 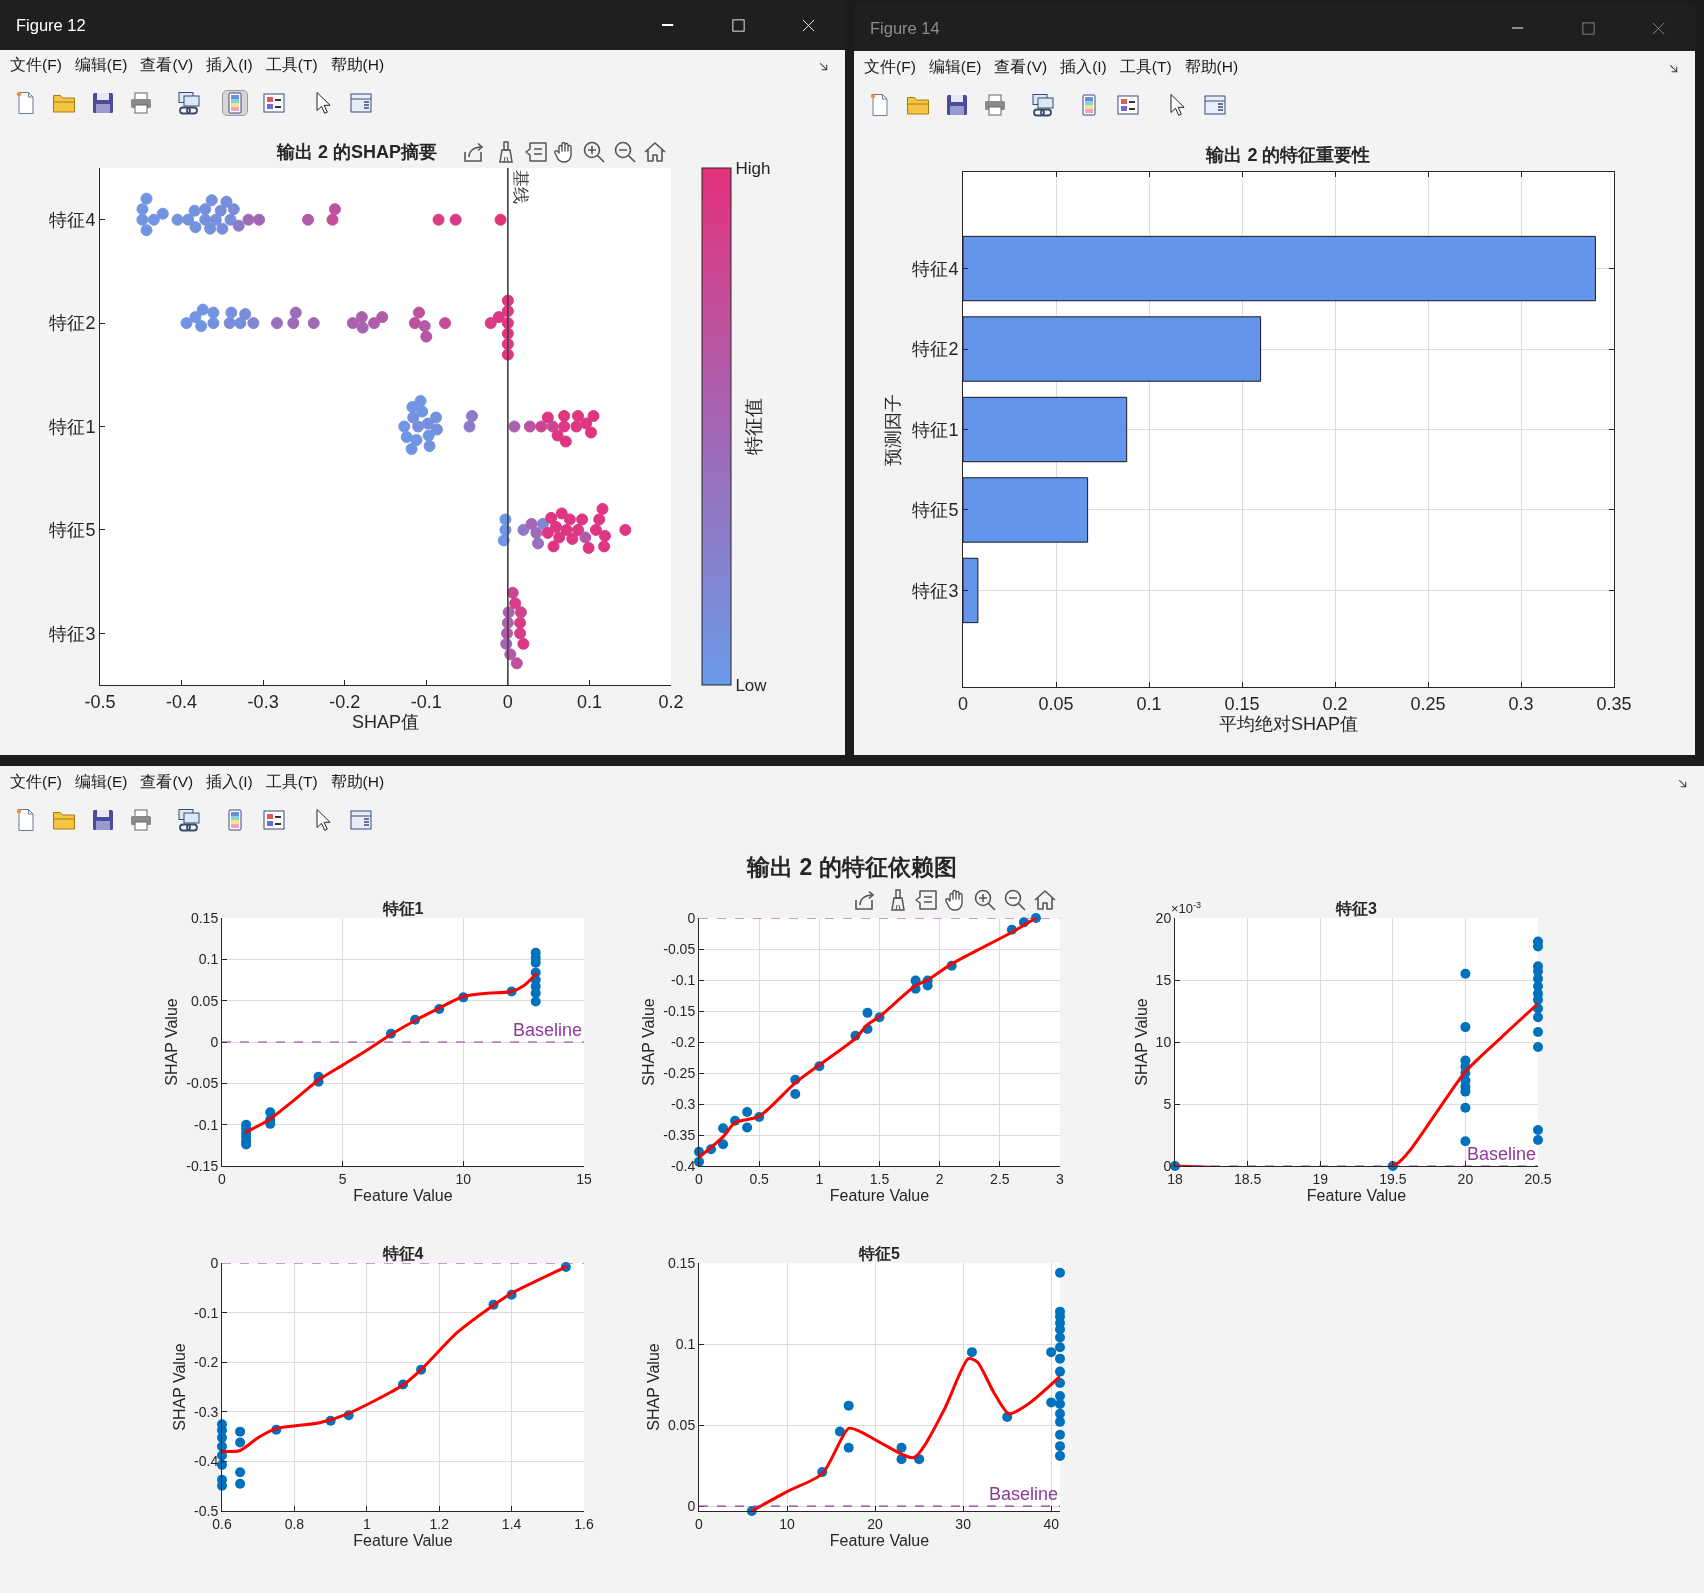 What do you see at coordinates (1538, 1178) in the screenshot?
I see `x-tick-label: 20.5` at bounding box center [1538, 1178].